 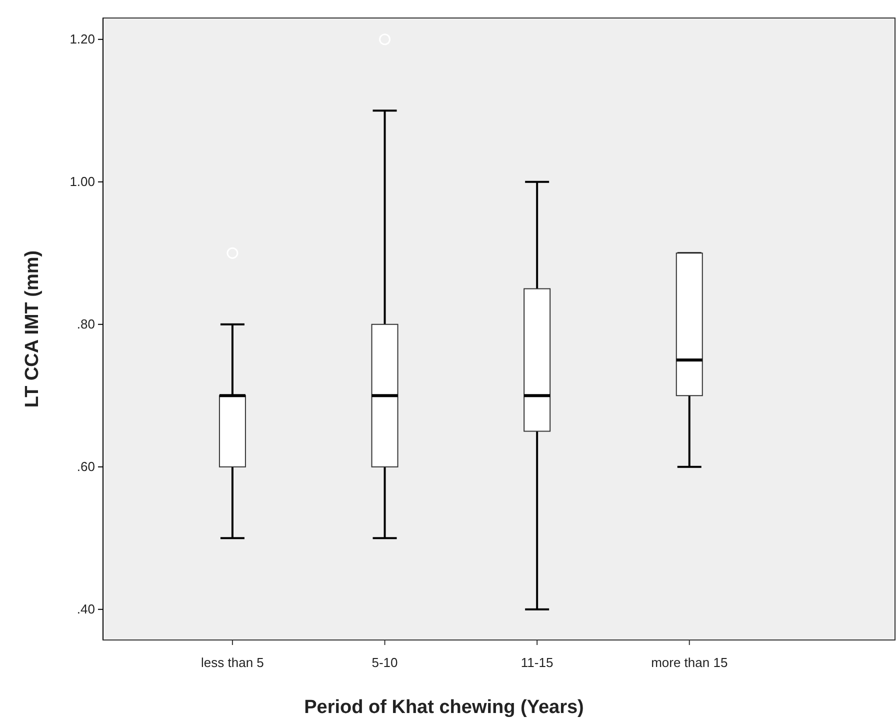 What do you see at coordinates (82, 182) in the screenshot?
I see `y-tick-label: 1.00` at bounding box center [82, 182].